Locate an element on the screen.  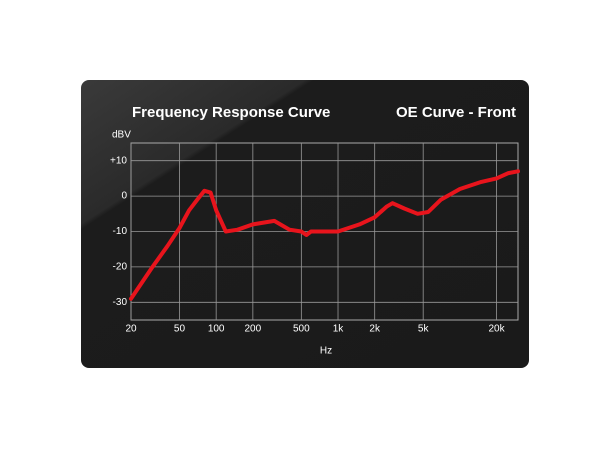
x-tick-label: 2k is located at coordinates (375, 329).